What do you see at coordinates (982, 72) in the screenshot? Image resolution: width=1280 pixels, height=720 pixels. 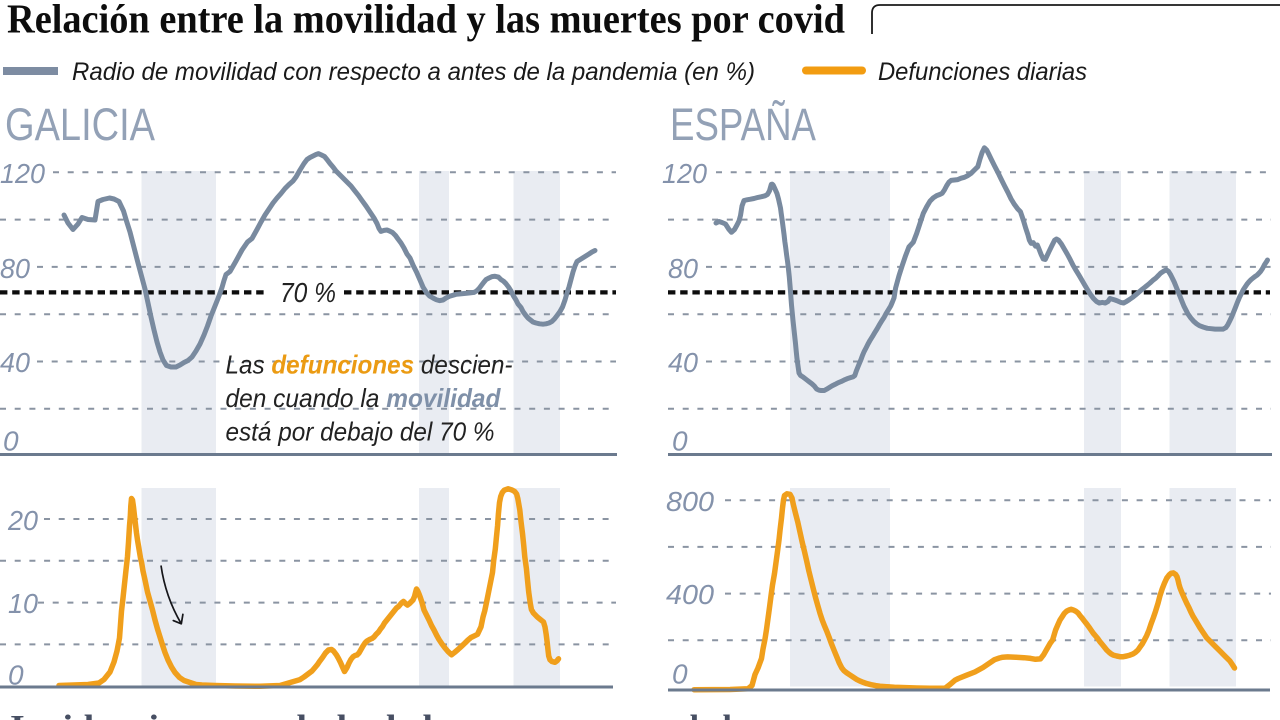 I see `svg-text: Defunciones diarias` at bounding box center [982, 72].